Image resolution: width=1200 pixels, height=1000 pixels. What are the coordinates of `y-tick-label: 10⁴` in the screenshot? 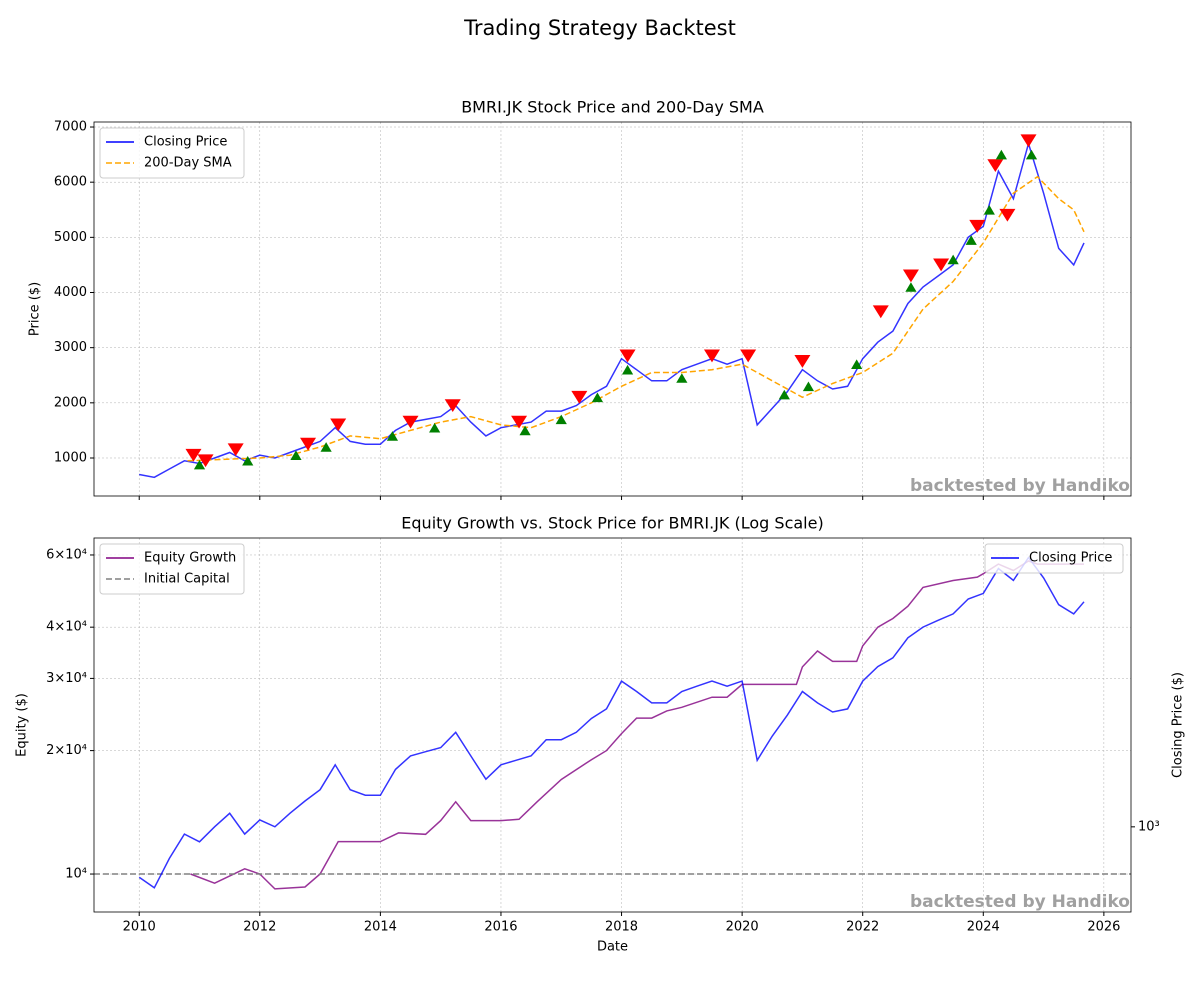 It's located at (76, 874).